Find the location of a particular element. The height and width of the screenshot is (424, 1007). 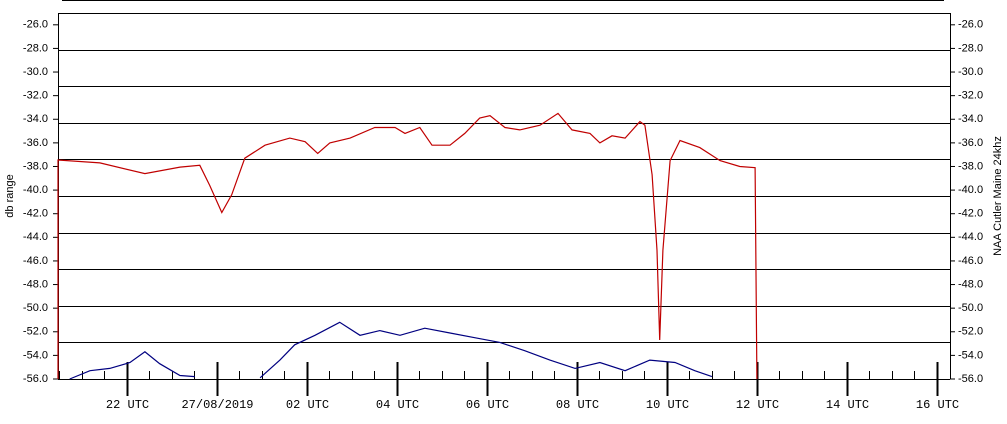

y-tick-label: -32.0 is located at coordinates (35, 96).